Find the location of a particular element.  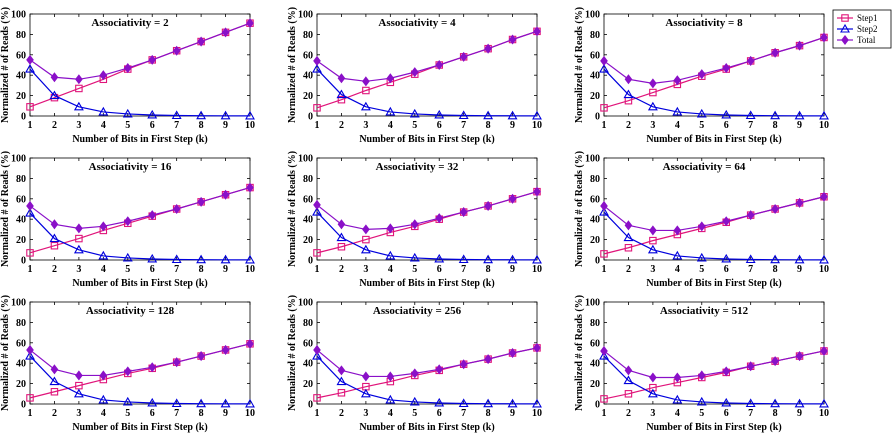

x-tick-label: 8 is located at coordinates (488, 125).